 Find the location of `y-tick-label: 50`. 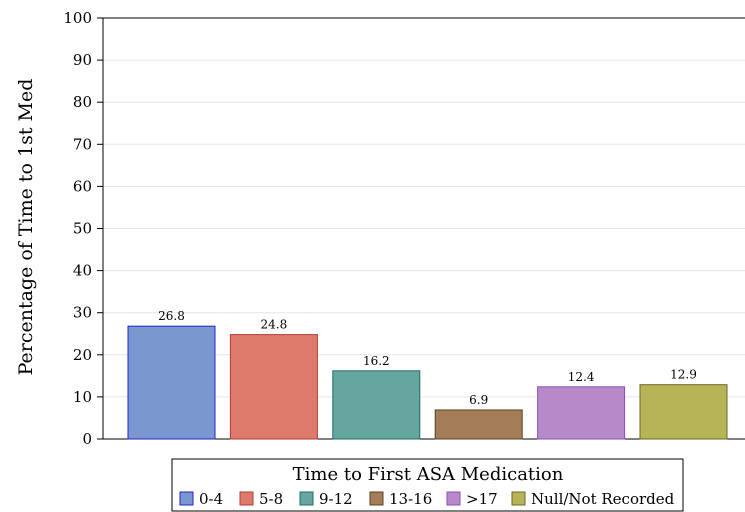

y-tick-label: 50 is located at coordinates (82, 229).